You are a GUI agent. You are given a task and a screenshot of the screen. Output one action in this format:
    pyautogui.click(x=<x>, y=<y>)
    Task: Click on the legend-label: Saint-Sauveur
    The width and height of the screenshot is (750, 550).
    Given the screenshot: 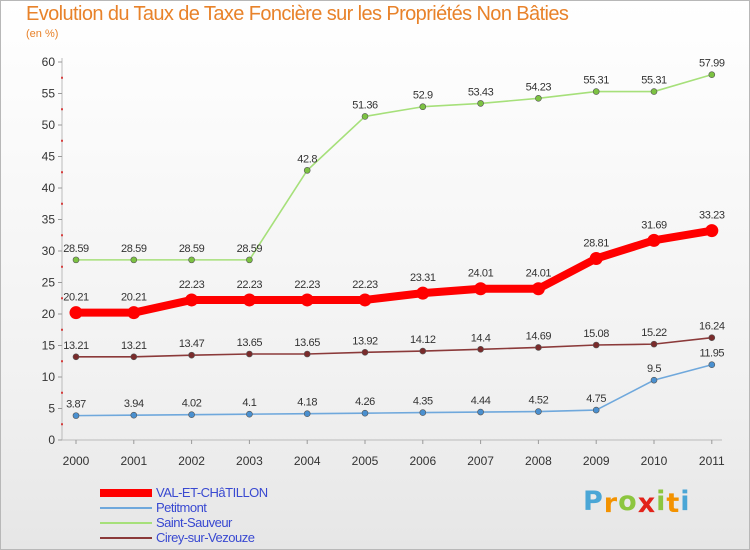 What is the action you would take?
    pyautogui.click(x=194, y=522)
    